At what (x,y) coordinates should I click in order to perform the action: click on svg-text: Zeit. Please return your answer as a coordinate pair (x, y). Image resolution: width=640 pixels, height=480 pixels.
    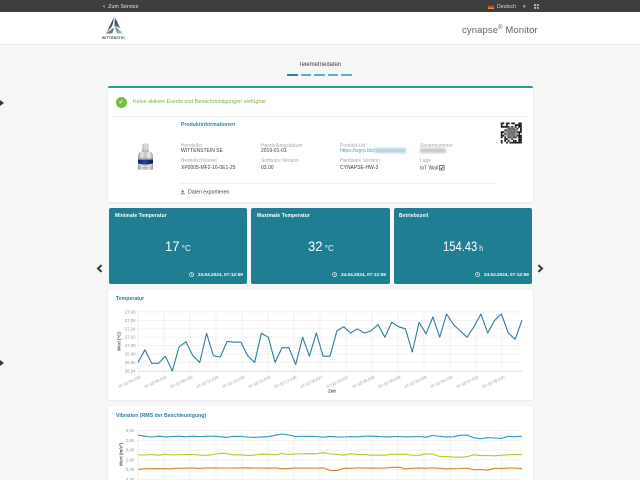
    Looking at the image, I should click on (332, 391).